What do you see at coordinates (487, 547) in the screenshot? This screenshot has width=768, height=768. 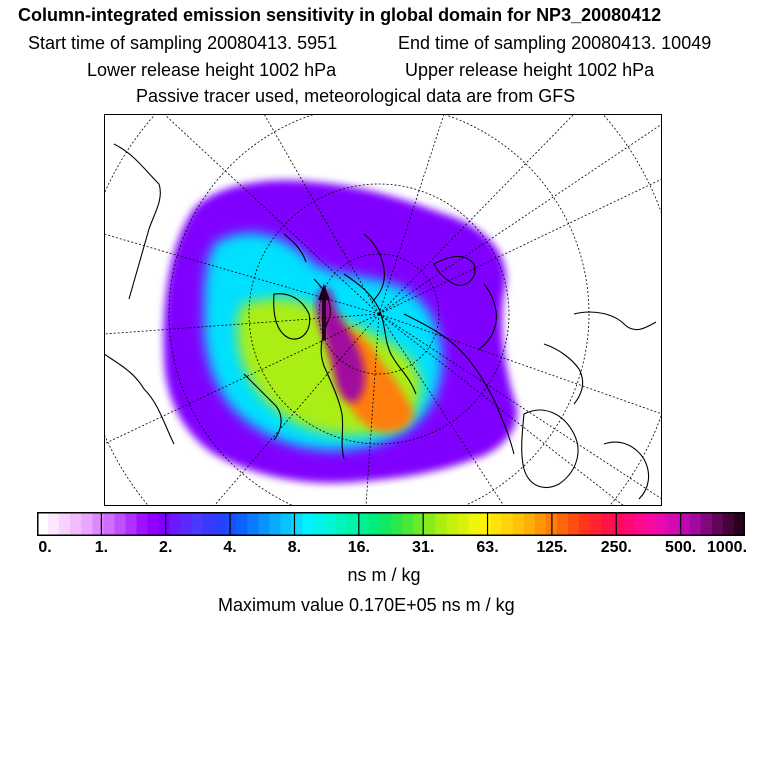 I see `colorbar-tick-label: 63.` at bounding box center [487, 547].